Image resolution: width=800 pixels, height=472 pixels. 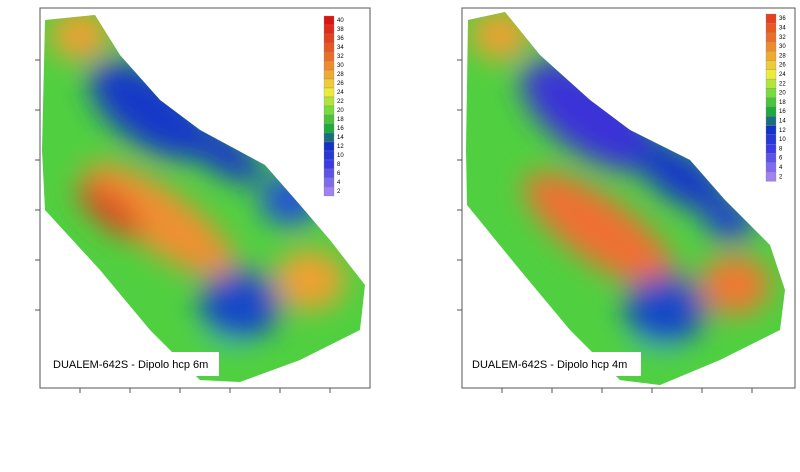 I want to click on map-caption: DUALEM-642S - Dipolo hcp 6m, so click(x=130, y=365).